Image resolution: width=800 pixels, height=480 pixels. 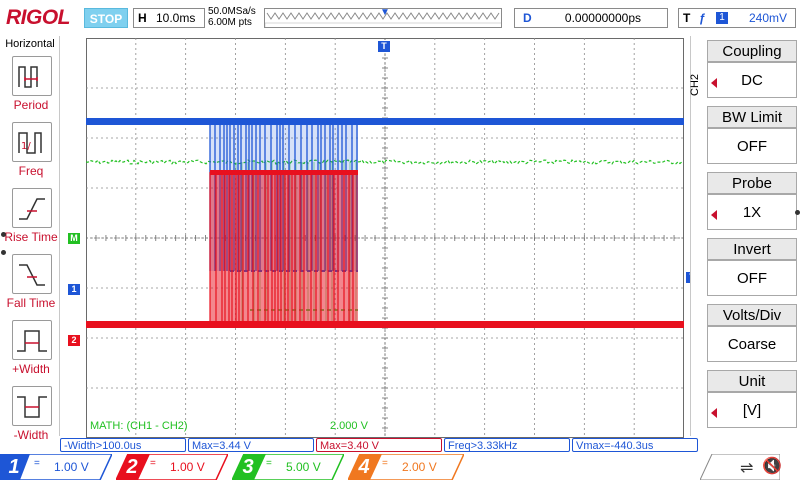 I want to click on usb-icon: ⇌, so click(x=747, y=468).